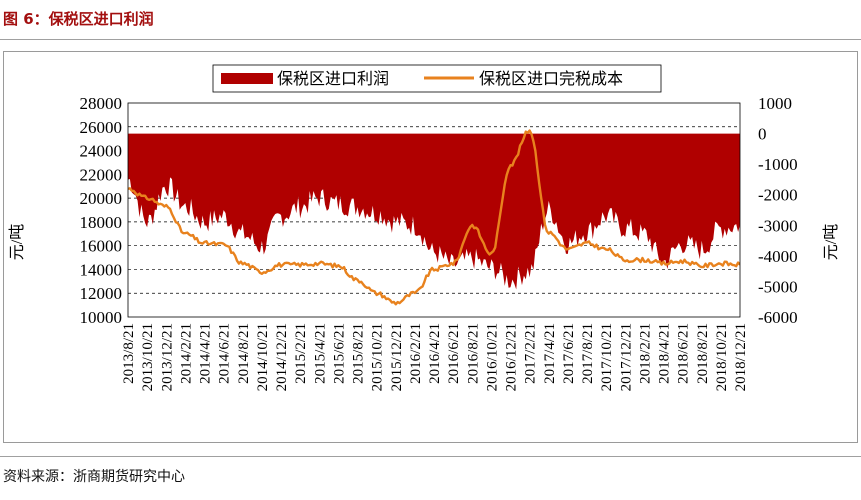  What do you see at coordinates (101, 198) in the screenshot?
I see `y-left-tick-label: 20000` at bounding box center [101, 198].